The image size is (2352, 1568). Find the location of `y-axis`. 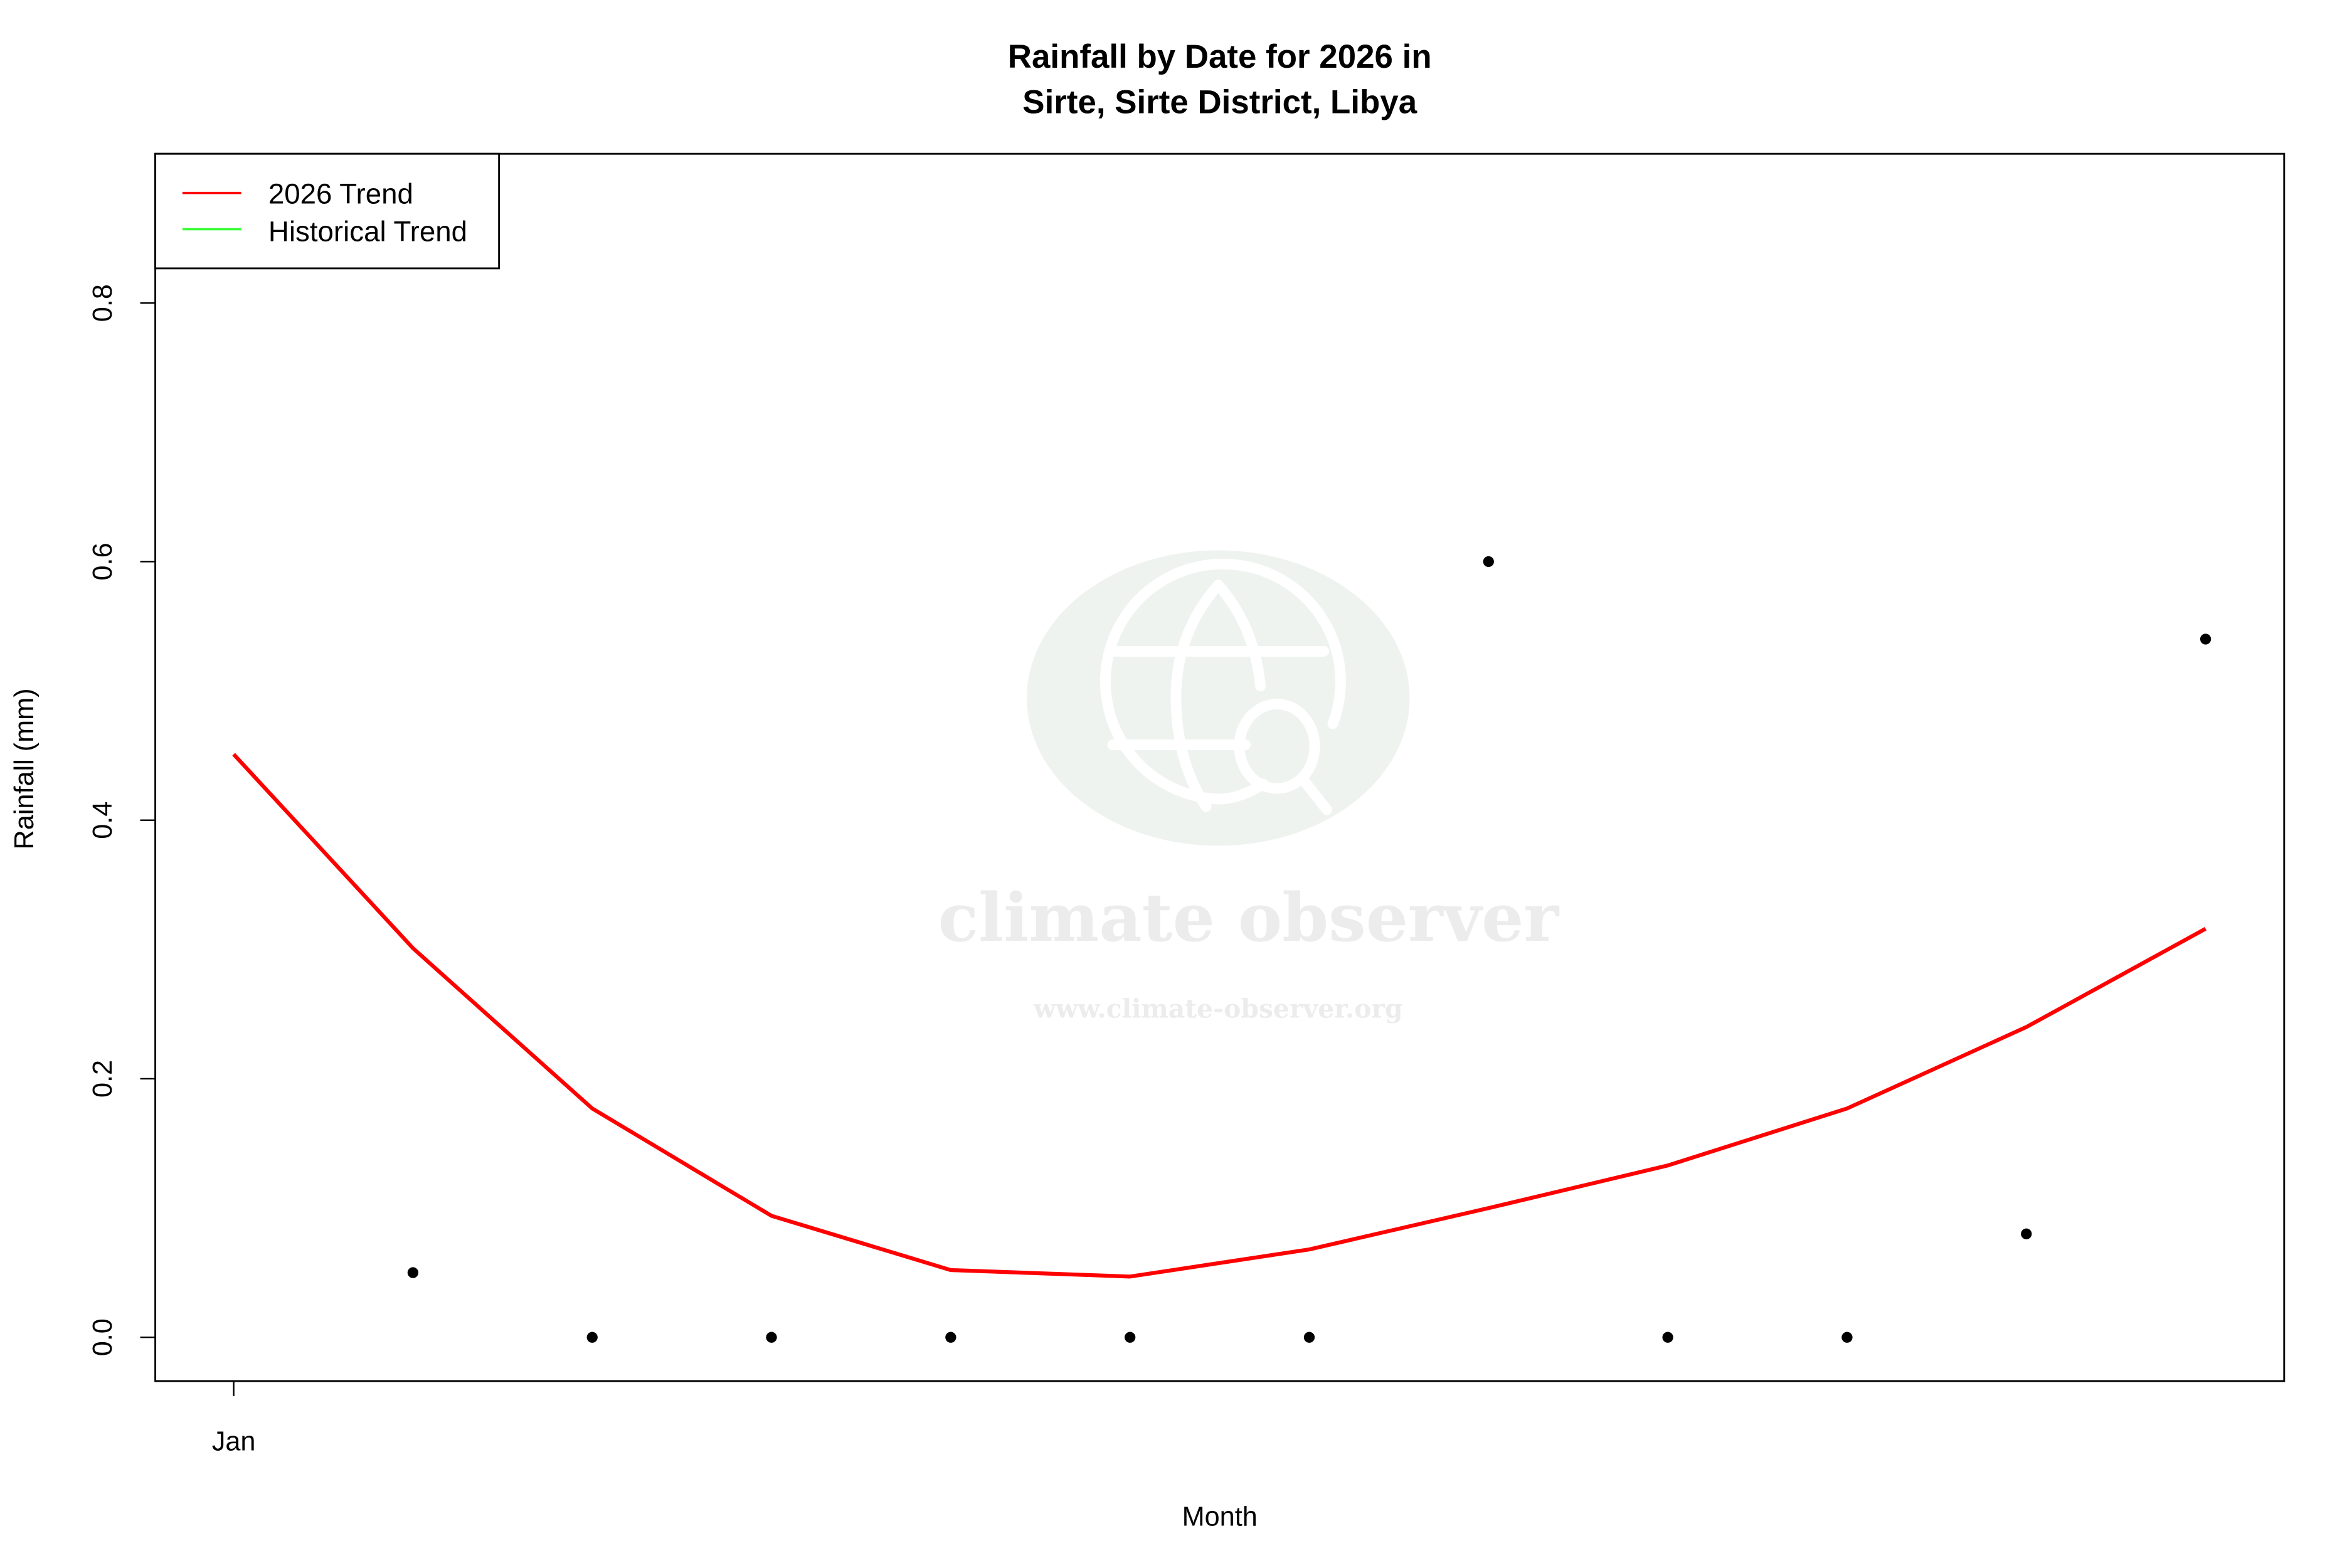

y-axis is located at coordinates (148, 820).